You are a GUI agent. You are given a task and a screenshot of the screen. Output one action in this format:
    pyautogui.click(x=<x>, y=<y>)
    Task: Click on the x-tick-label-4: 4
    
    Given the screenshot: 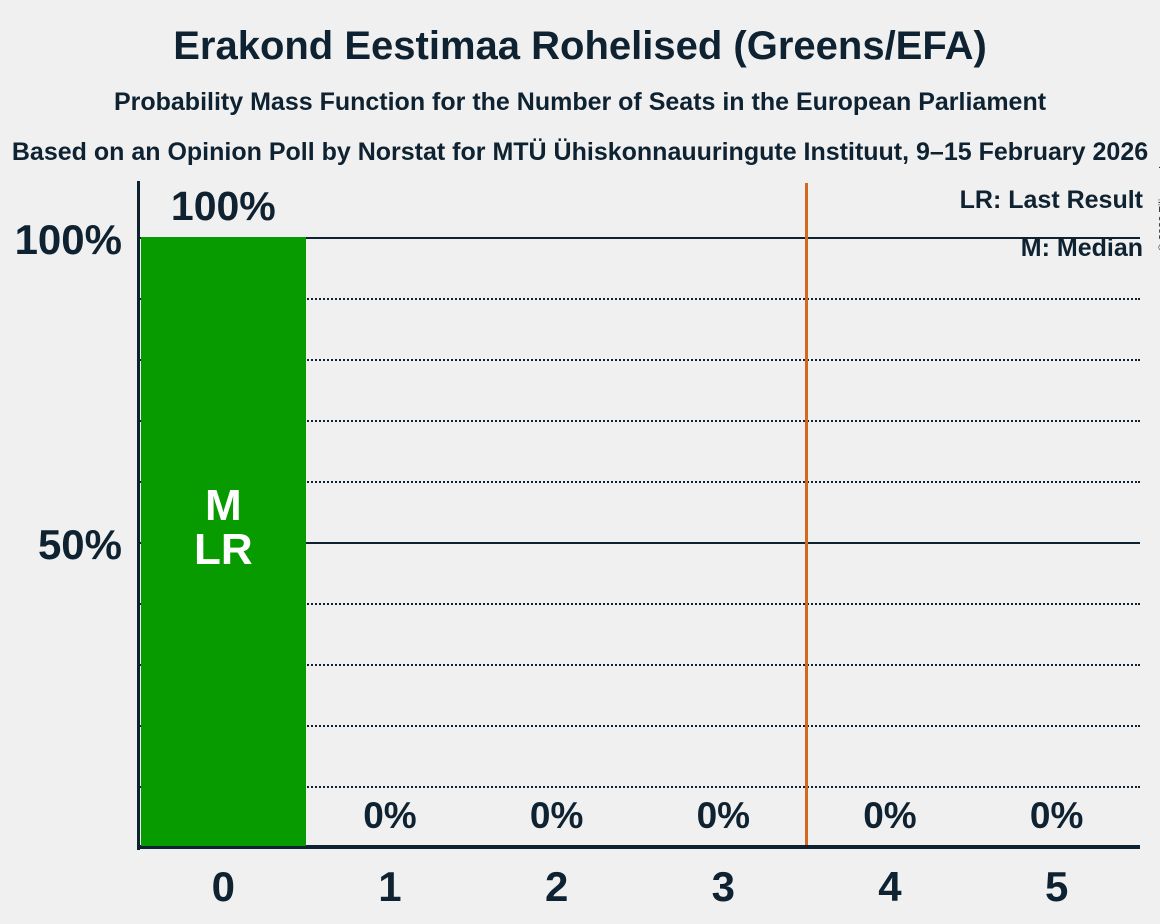 What is the action you would take?
    pyautogui.click(x=890, y=886)
    